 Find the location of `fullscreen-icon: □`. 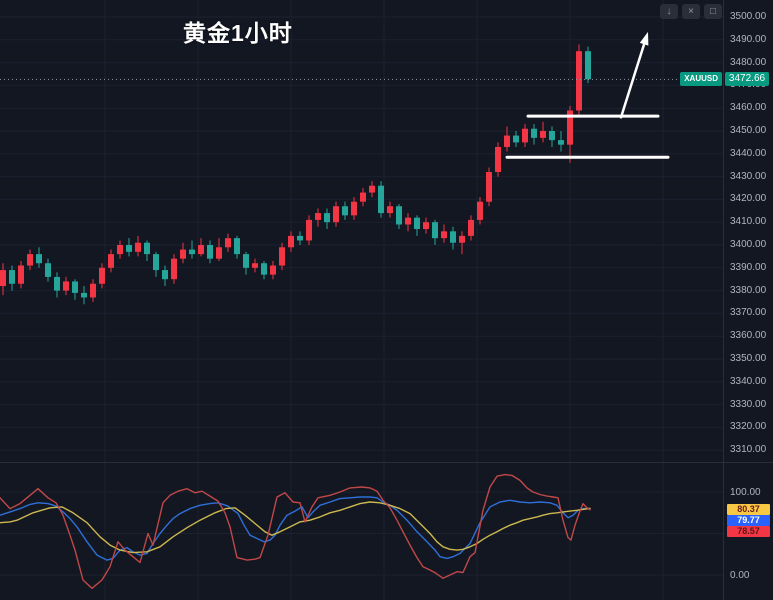

fullscreen-icon: □ is located at coordinates (713, 11).